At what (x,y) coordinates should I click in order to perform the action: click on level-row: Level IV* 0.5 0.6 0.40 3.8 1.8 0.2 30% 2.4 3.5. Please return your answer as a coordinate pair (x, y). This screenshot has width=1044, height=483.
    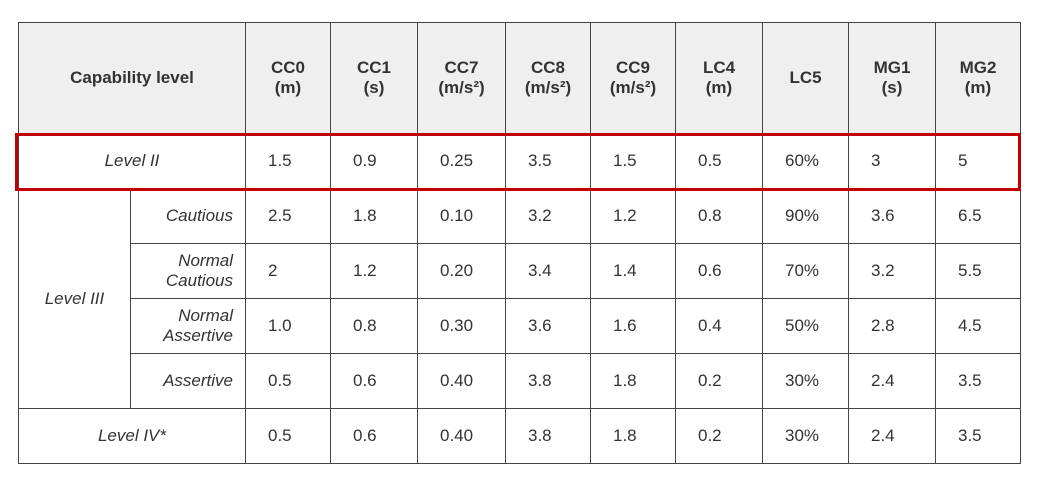
    Looking at the image, I should click on (519, 436).